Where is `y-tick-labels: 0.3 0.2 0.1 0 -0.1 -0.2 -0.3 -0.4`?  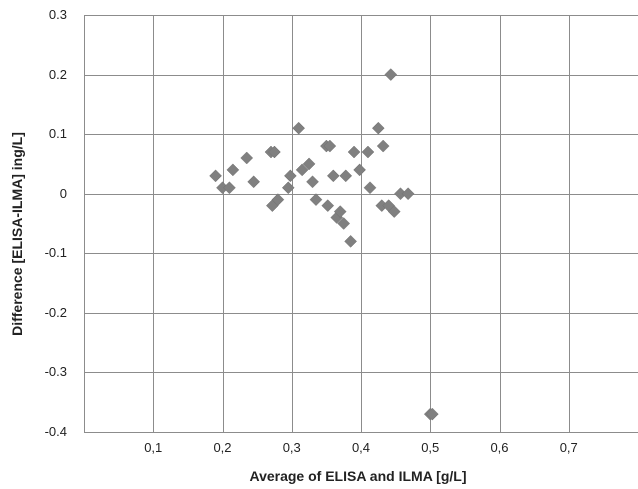 y-tick-labels: 0.3 0.2 0.1 0 -0.1 -0.2 -0.3 -0.4 is located at coordinates (56, 223).